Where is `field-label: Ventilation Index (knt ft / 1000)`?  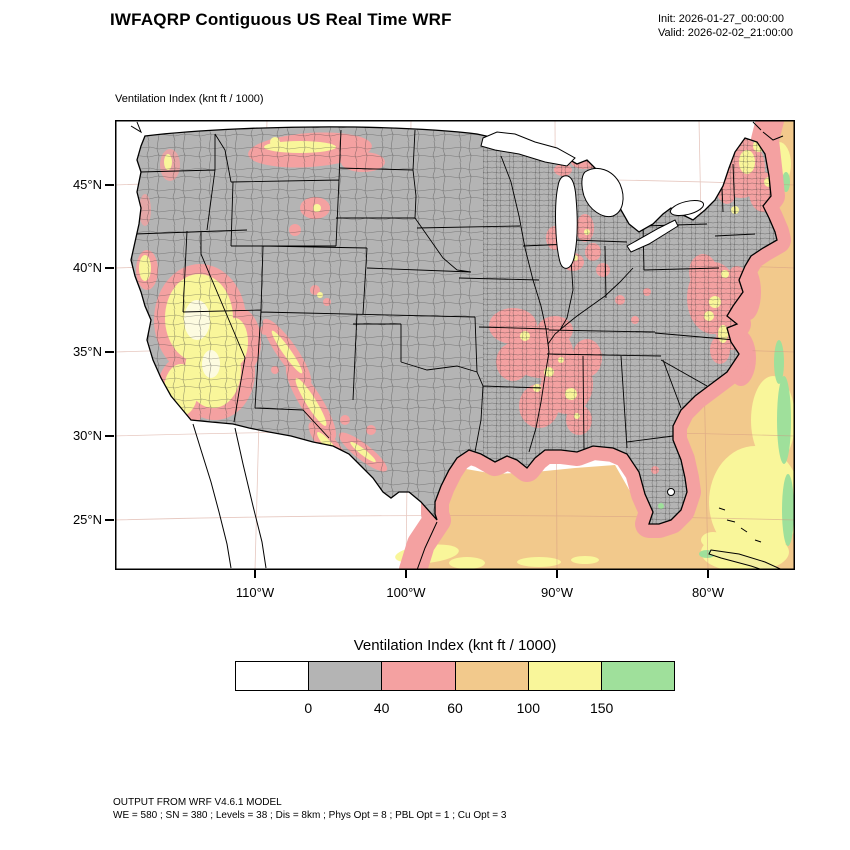 field-label: Ventilation Index (knt ft / 1000) is located at coordinates (189, 99).